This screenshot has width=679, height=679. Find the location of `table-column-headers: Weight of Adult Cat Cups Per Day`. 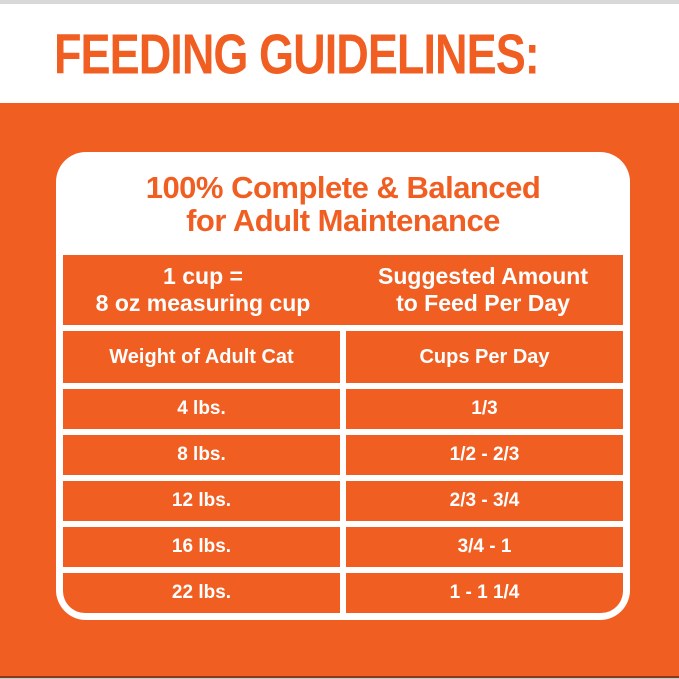

table-column-headers: Weight of Adult Cat Cups Per Day is located at coordinates (343, 357).